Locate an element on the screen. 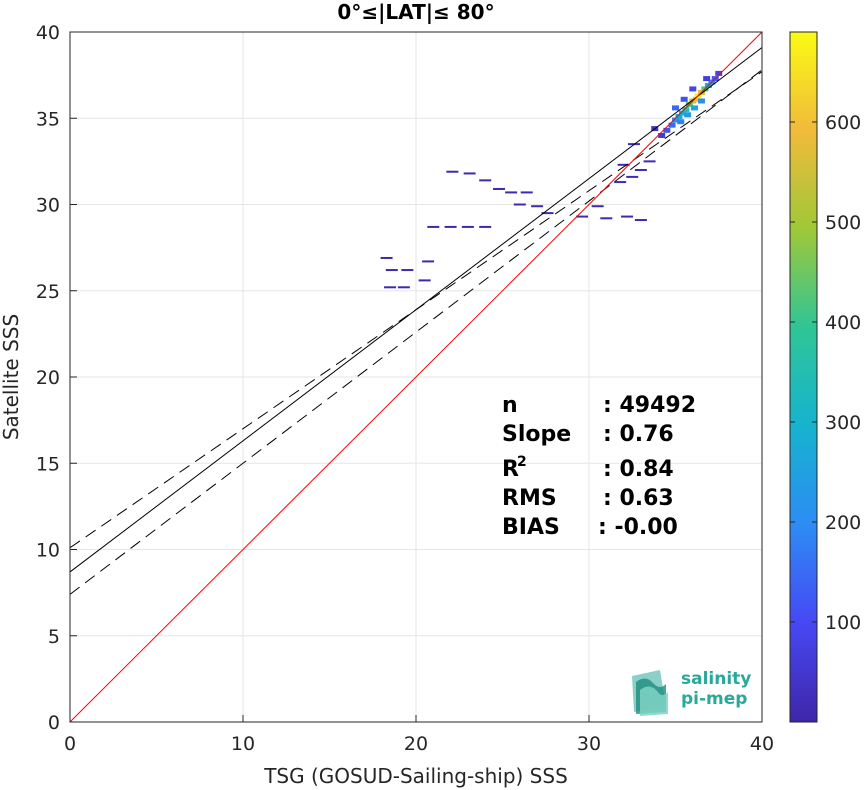  stat-value: : 49492 is located at coordinates (649, 405).